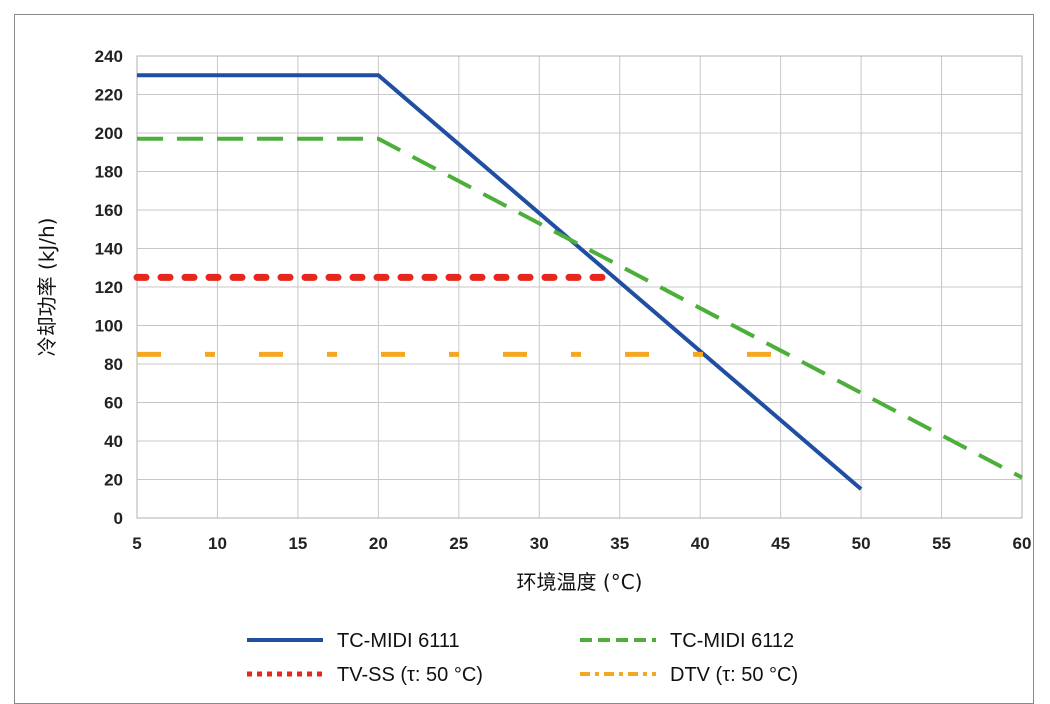 This screenshot has height=704, width=1050. Describe the element at coordinates (136, 543) in the screenshot. I see `x-tick-label: 5` at that location.